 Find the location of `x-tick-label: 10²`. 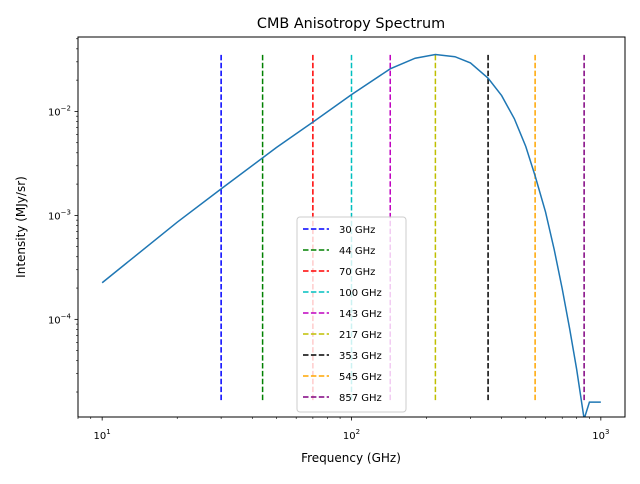

x-tick-label: 10² is located at coordinates (351, 435).